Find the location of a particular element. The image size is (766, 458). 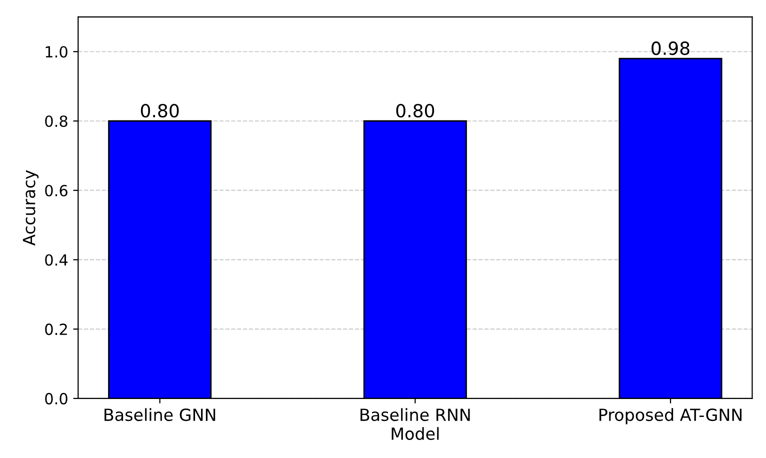

y-tick-label: 0.0 is located at coordinates (56, 398).